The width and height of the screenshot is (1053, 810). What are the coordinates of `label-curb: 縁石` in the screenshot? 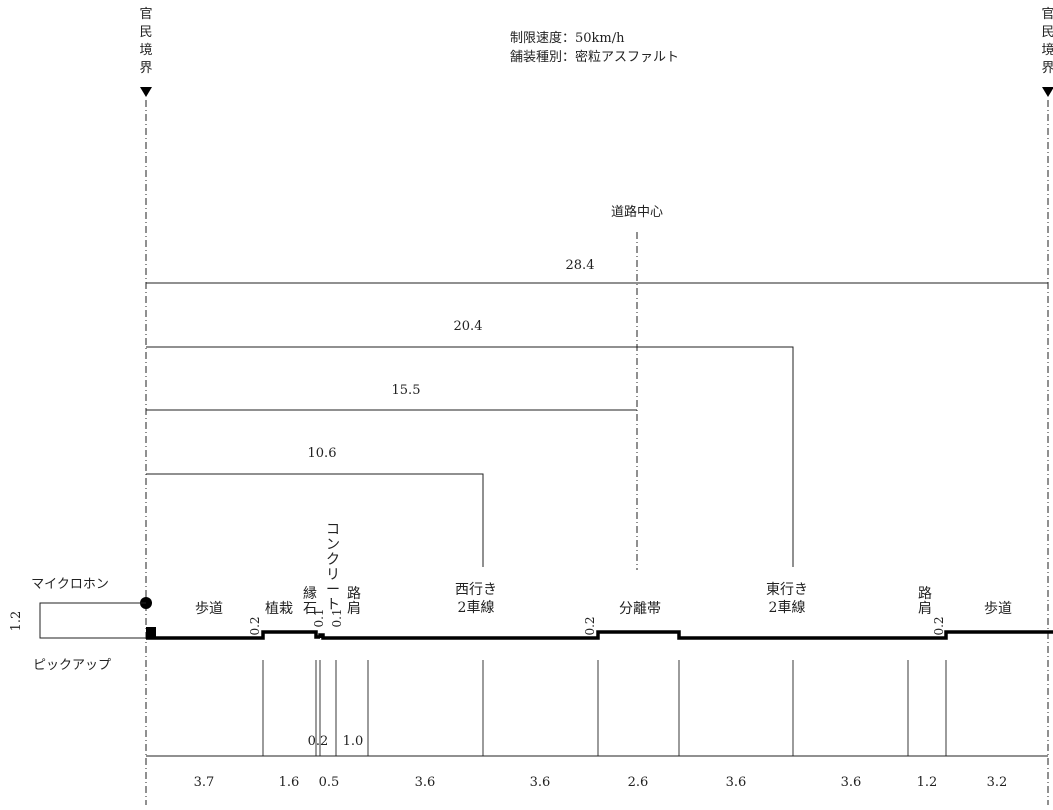 It's located at (310, 601).